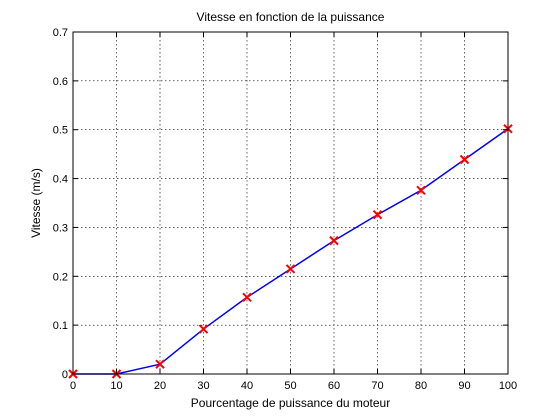  What do you see at coordinates (60, 326) in the screenshot?
I see `y-tick-label: 0.1` at bounding box center [60, 326].